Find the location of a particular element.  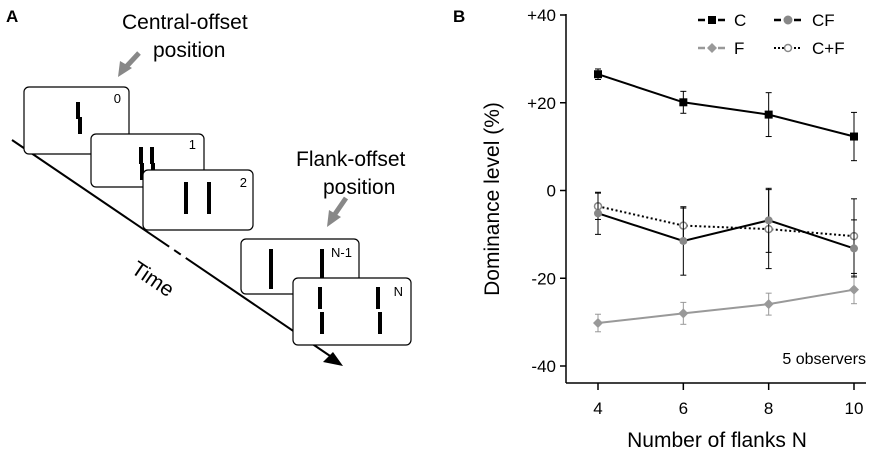

y-axis-title: Dominance level (%) is located at coordinates (492, 199).